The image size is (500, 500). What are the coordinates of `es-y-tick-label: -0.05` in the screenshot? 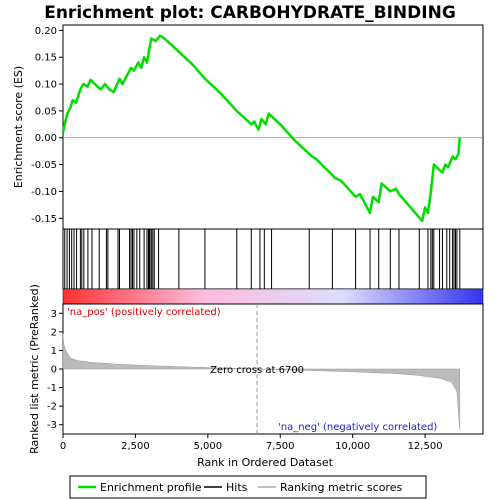 It's located at (44, 165).